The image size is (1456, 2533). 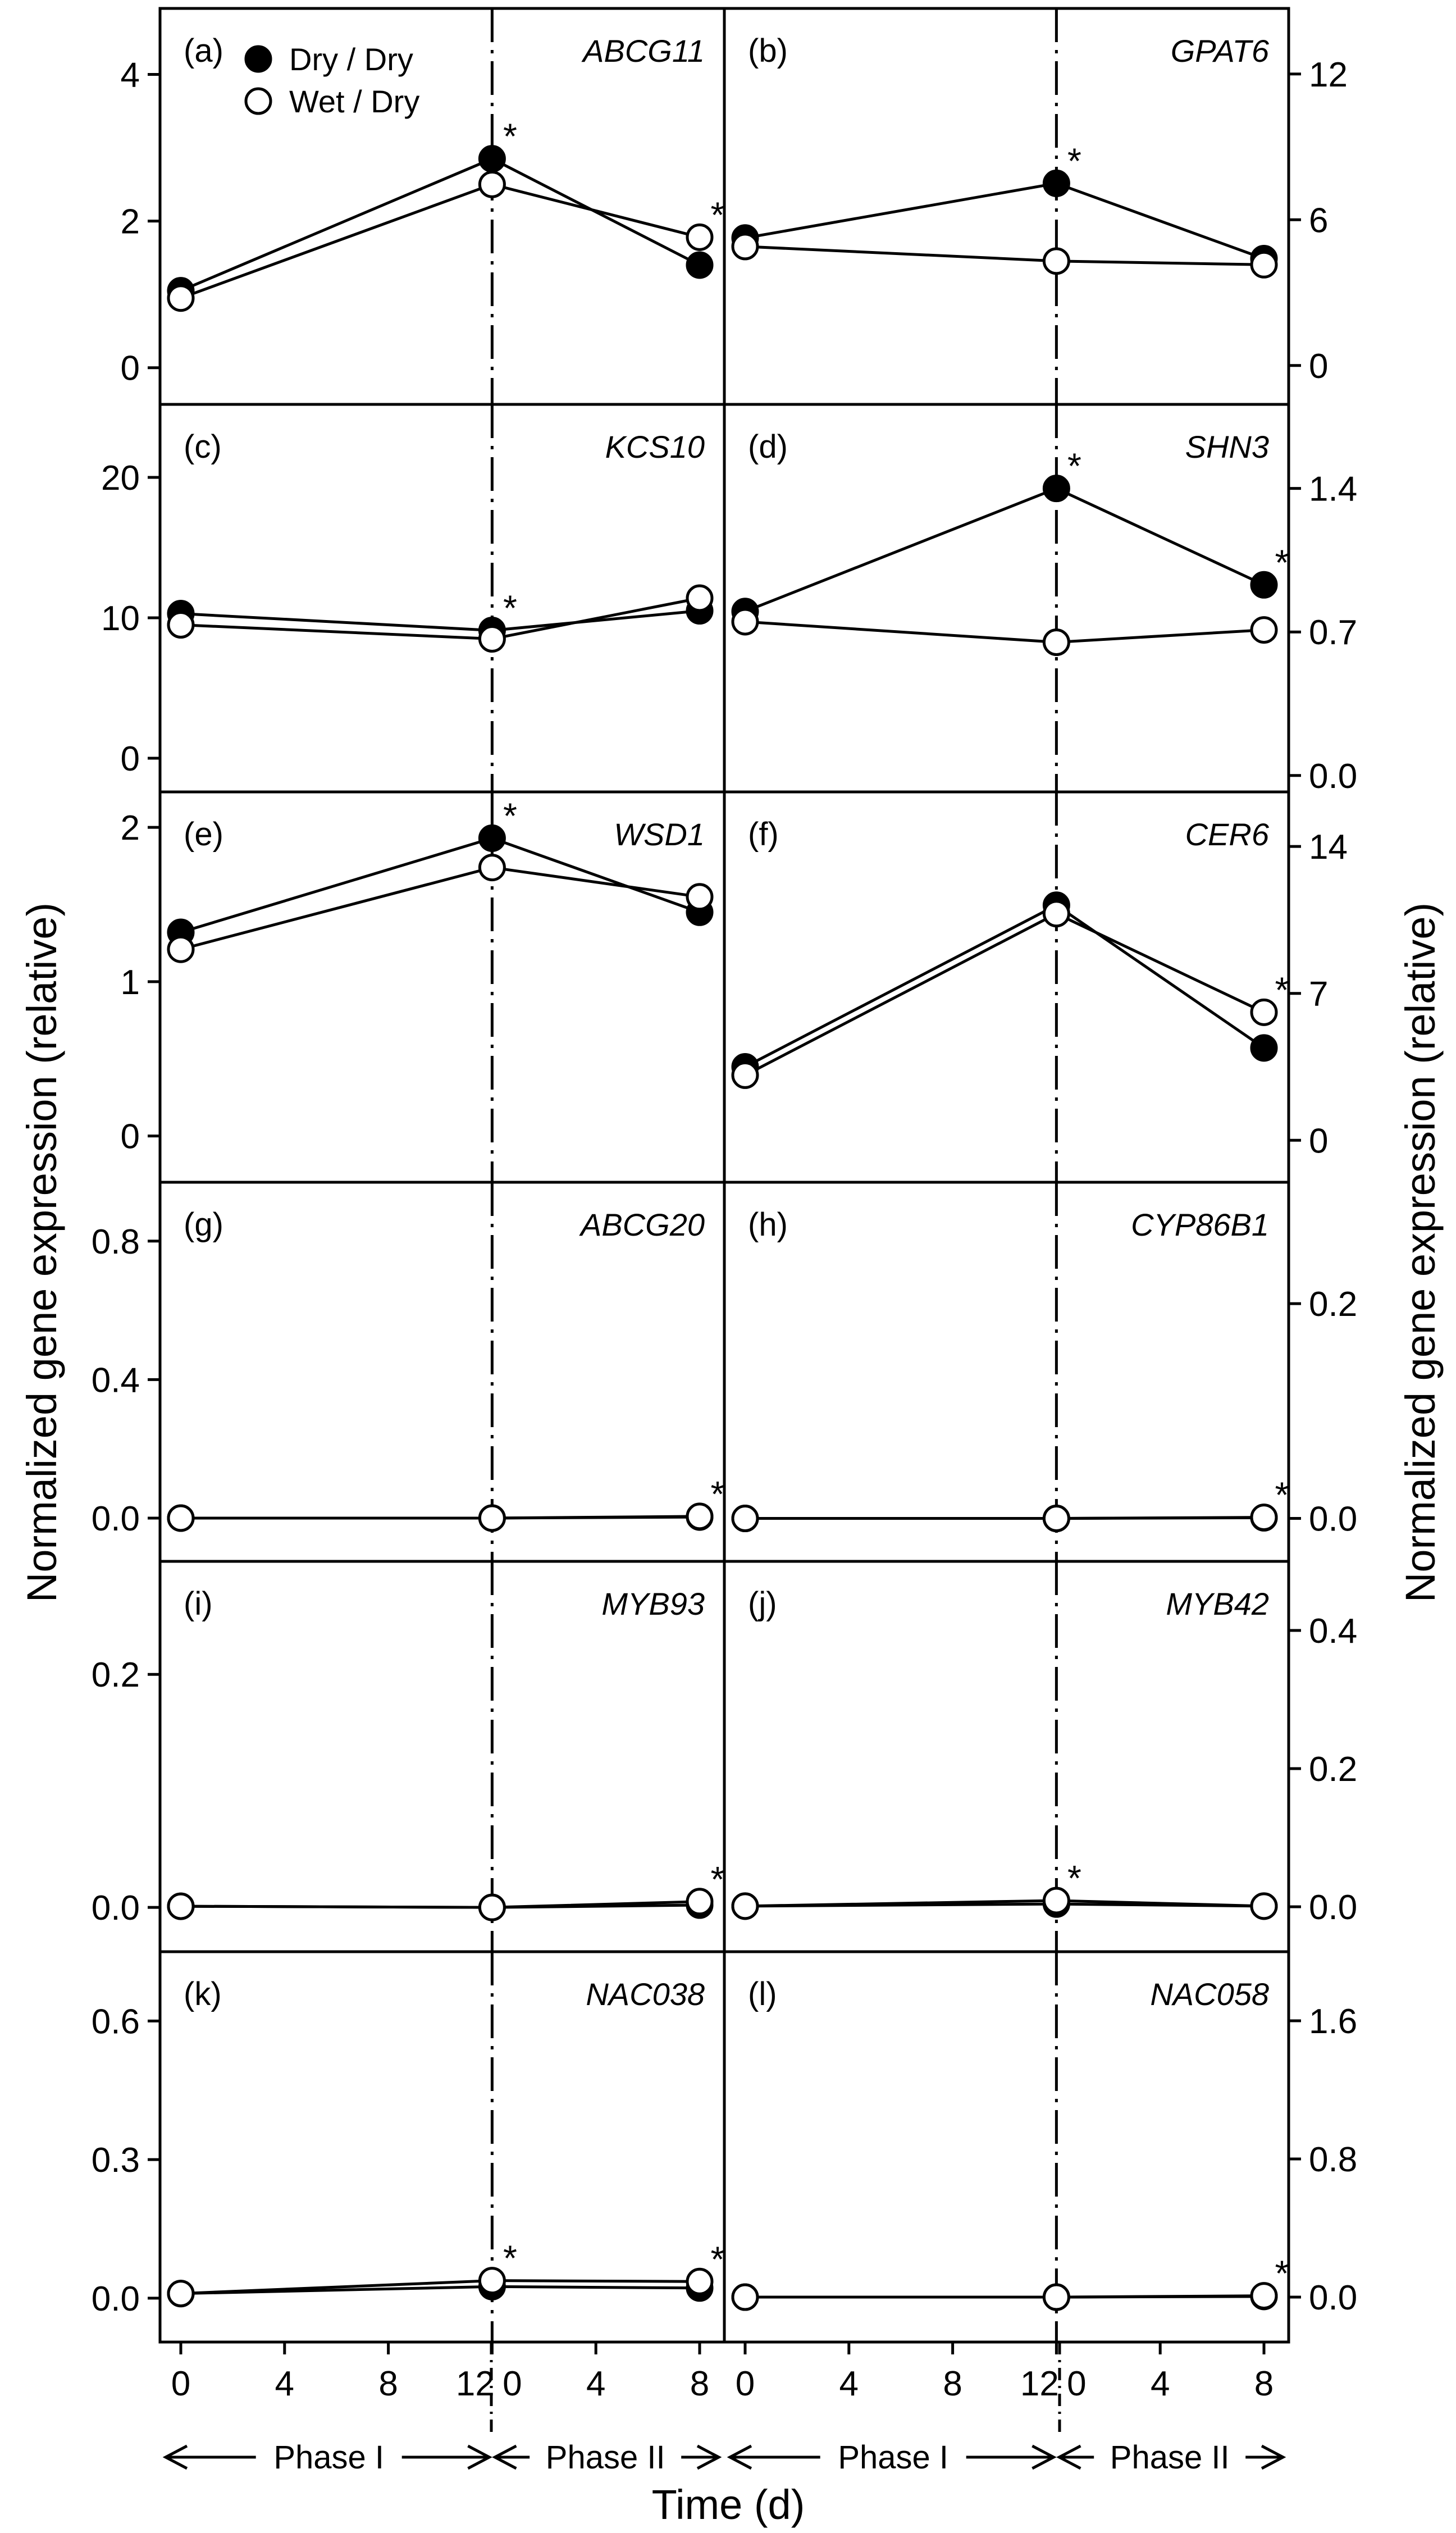 What do you see at coordinates (605, 2457) in the screenshot?
I see `phase-label-2: Phase II` at bounding box center [605, 2457].